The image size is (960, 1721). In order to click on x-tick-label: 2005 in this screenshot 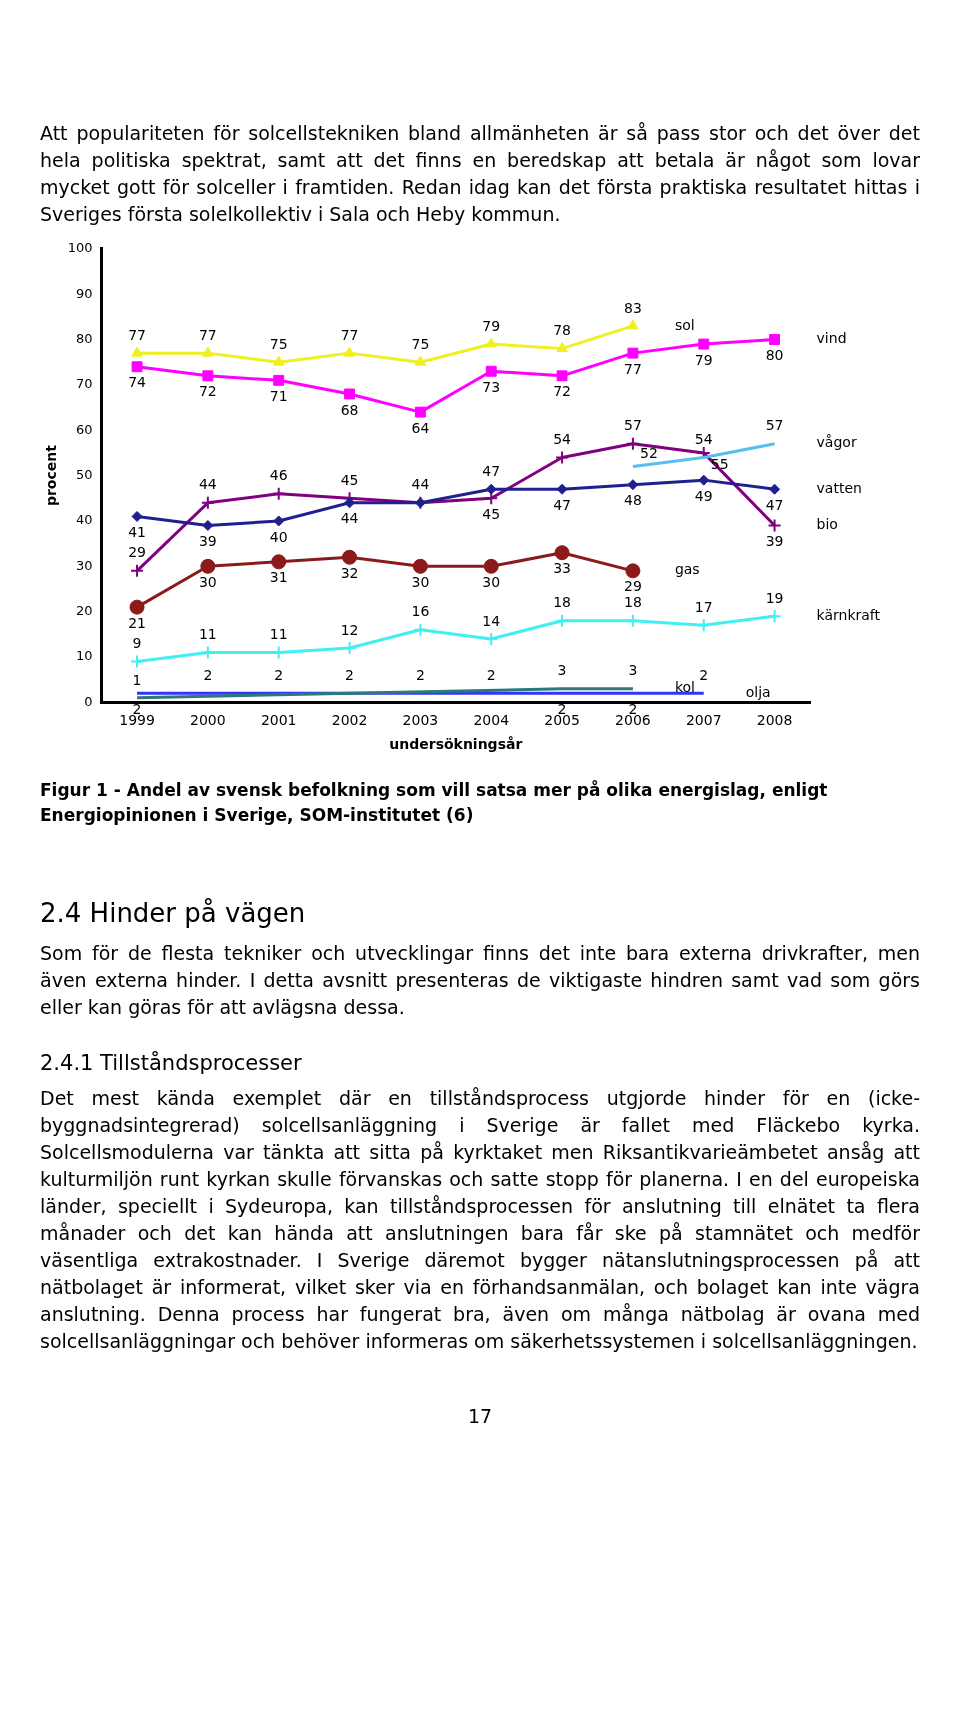, I will do `click(562, 720)`.